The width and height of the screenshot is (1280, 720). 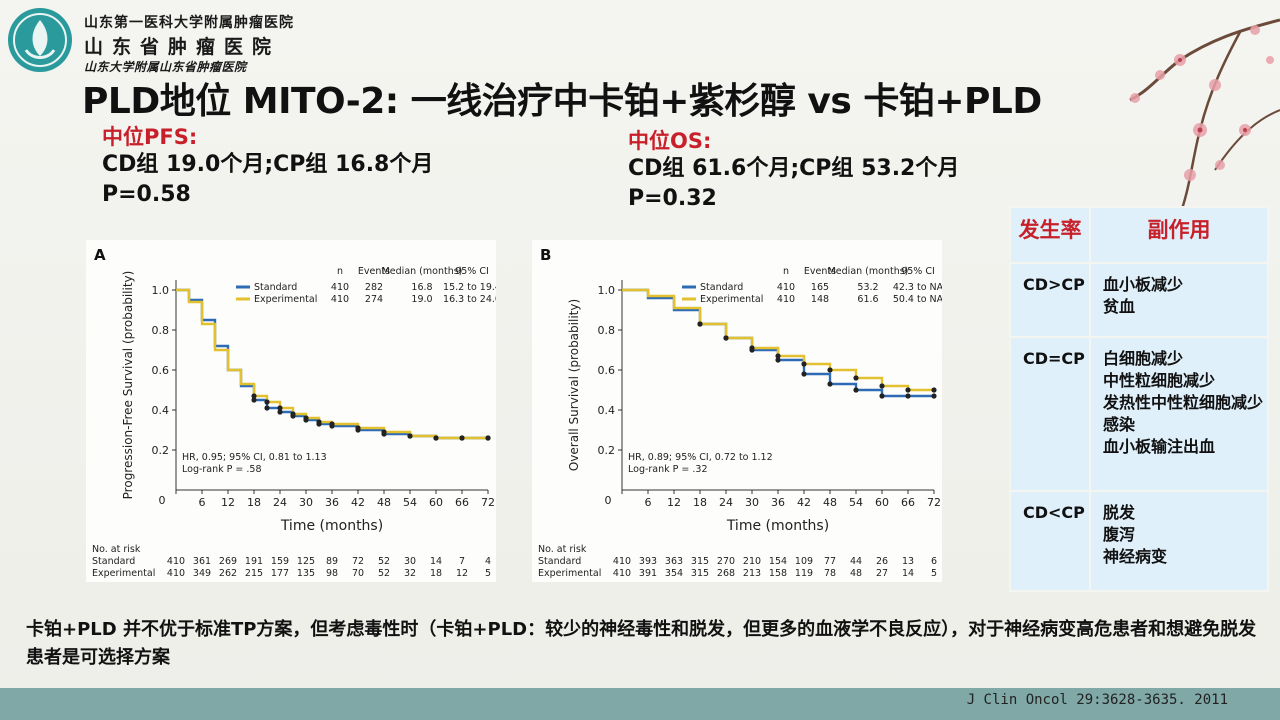 What do you see at coordinates (374, 271) in the screenshot?
I see `legend-header-events: Events` at bounding box center [374, 271].